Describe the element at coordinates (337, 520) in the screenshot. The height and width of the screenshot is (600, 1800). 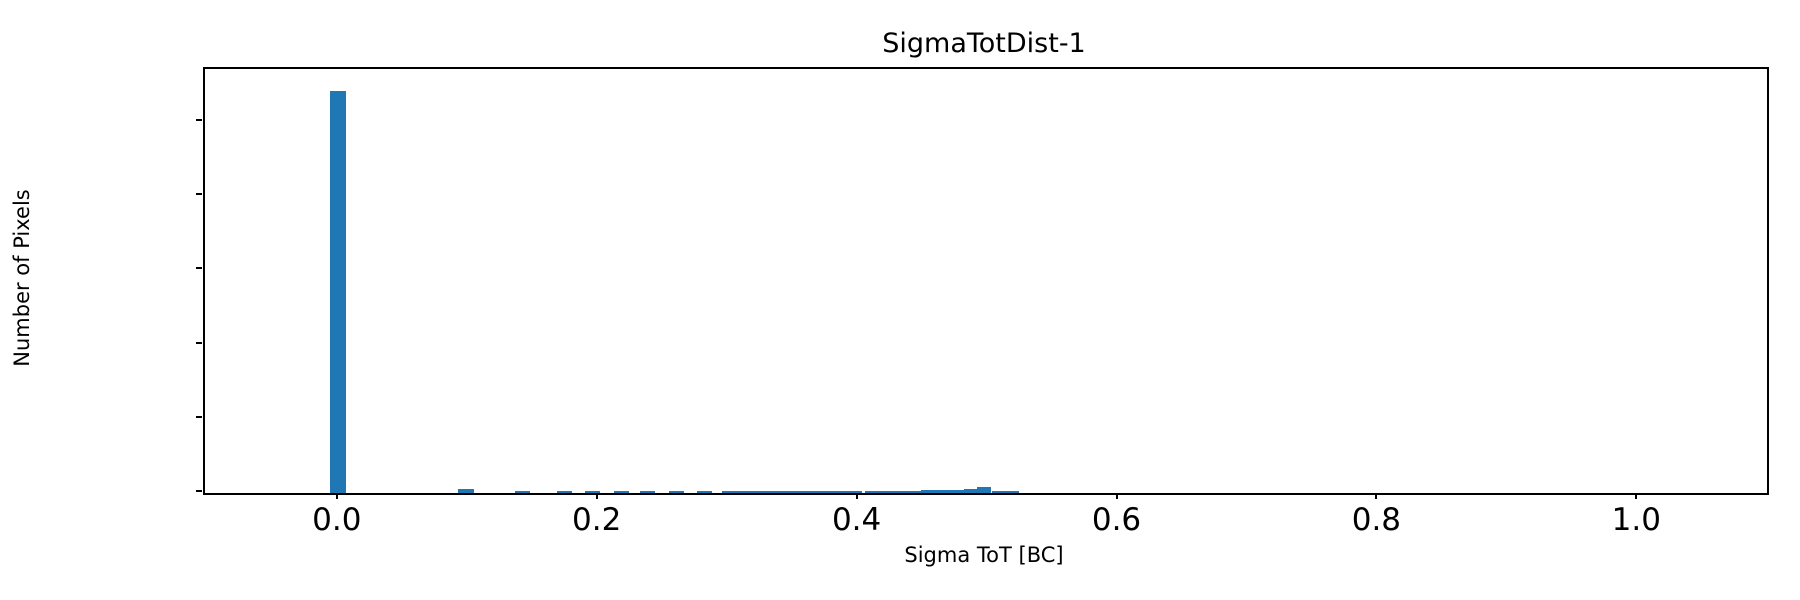
I see `x-tick-label: 0.0` at that location.